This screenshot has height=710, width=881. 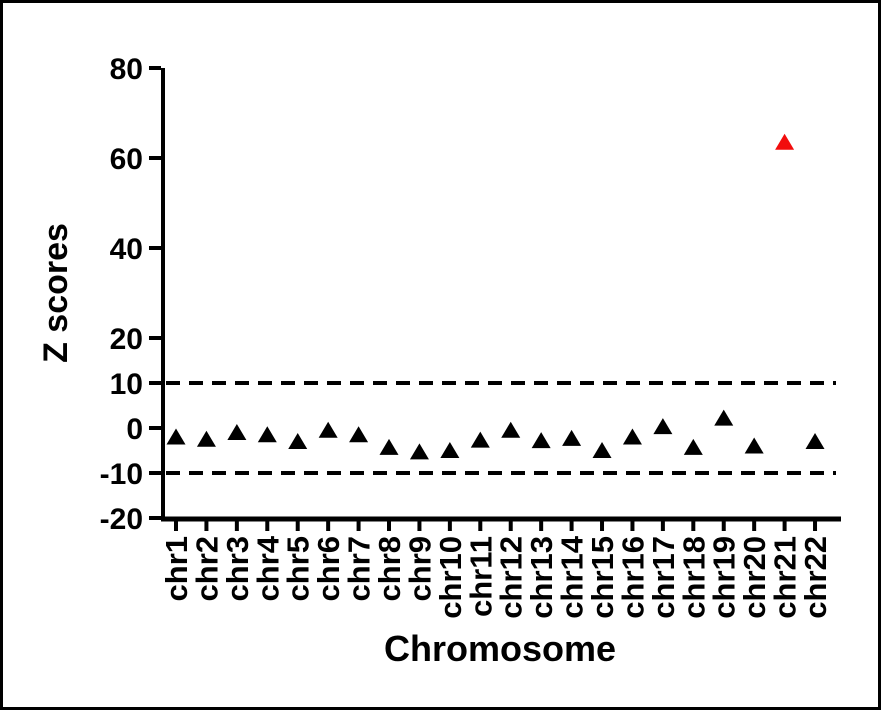 I want to click on y-axis-title: Z scores, so click(x=56, y=293).